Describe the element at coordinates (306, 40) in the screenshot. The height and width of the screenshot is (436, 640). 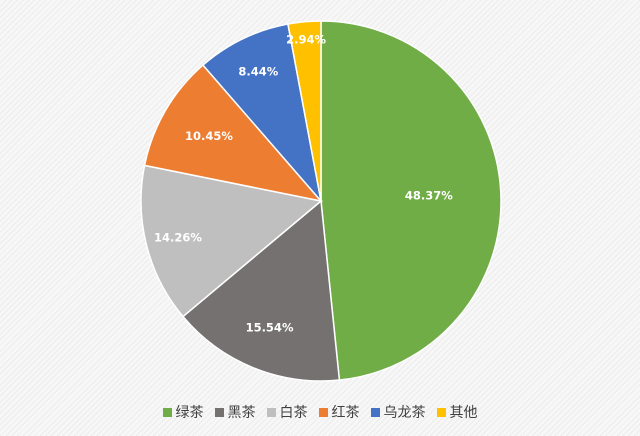
I see `slice-data-label: 2.94%` at that location.